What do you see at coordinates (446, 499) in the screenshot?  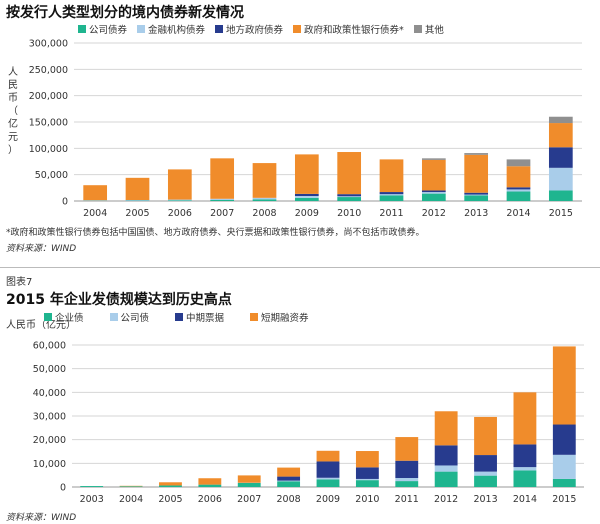 I see `x-tick-label: 2012` at bounding box center [446, 499].